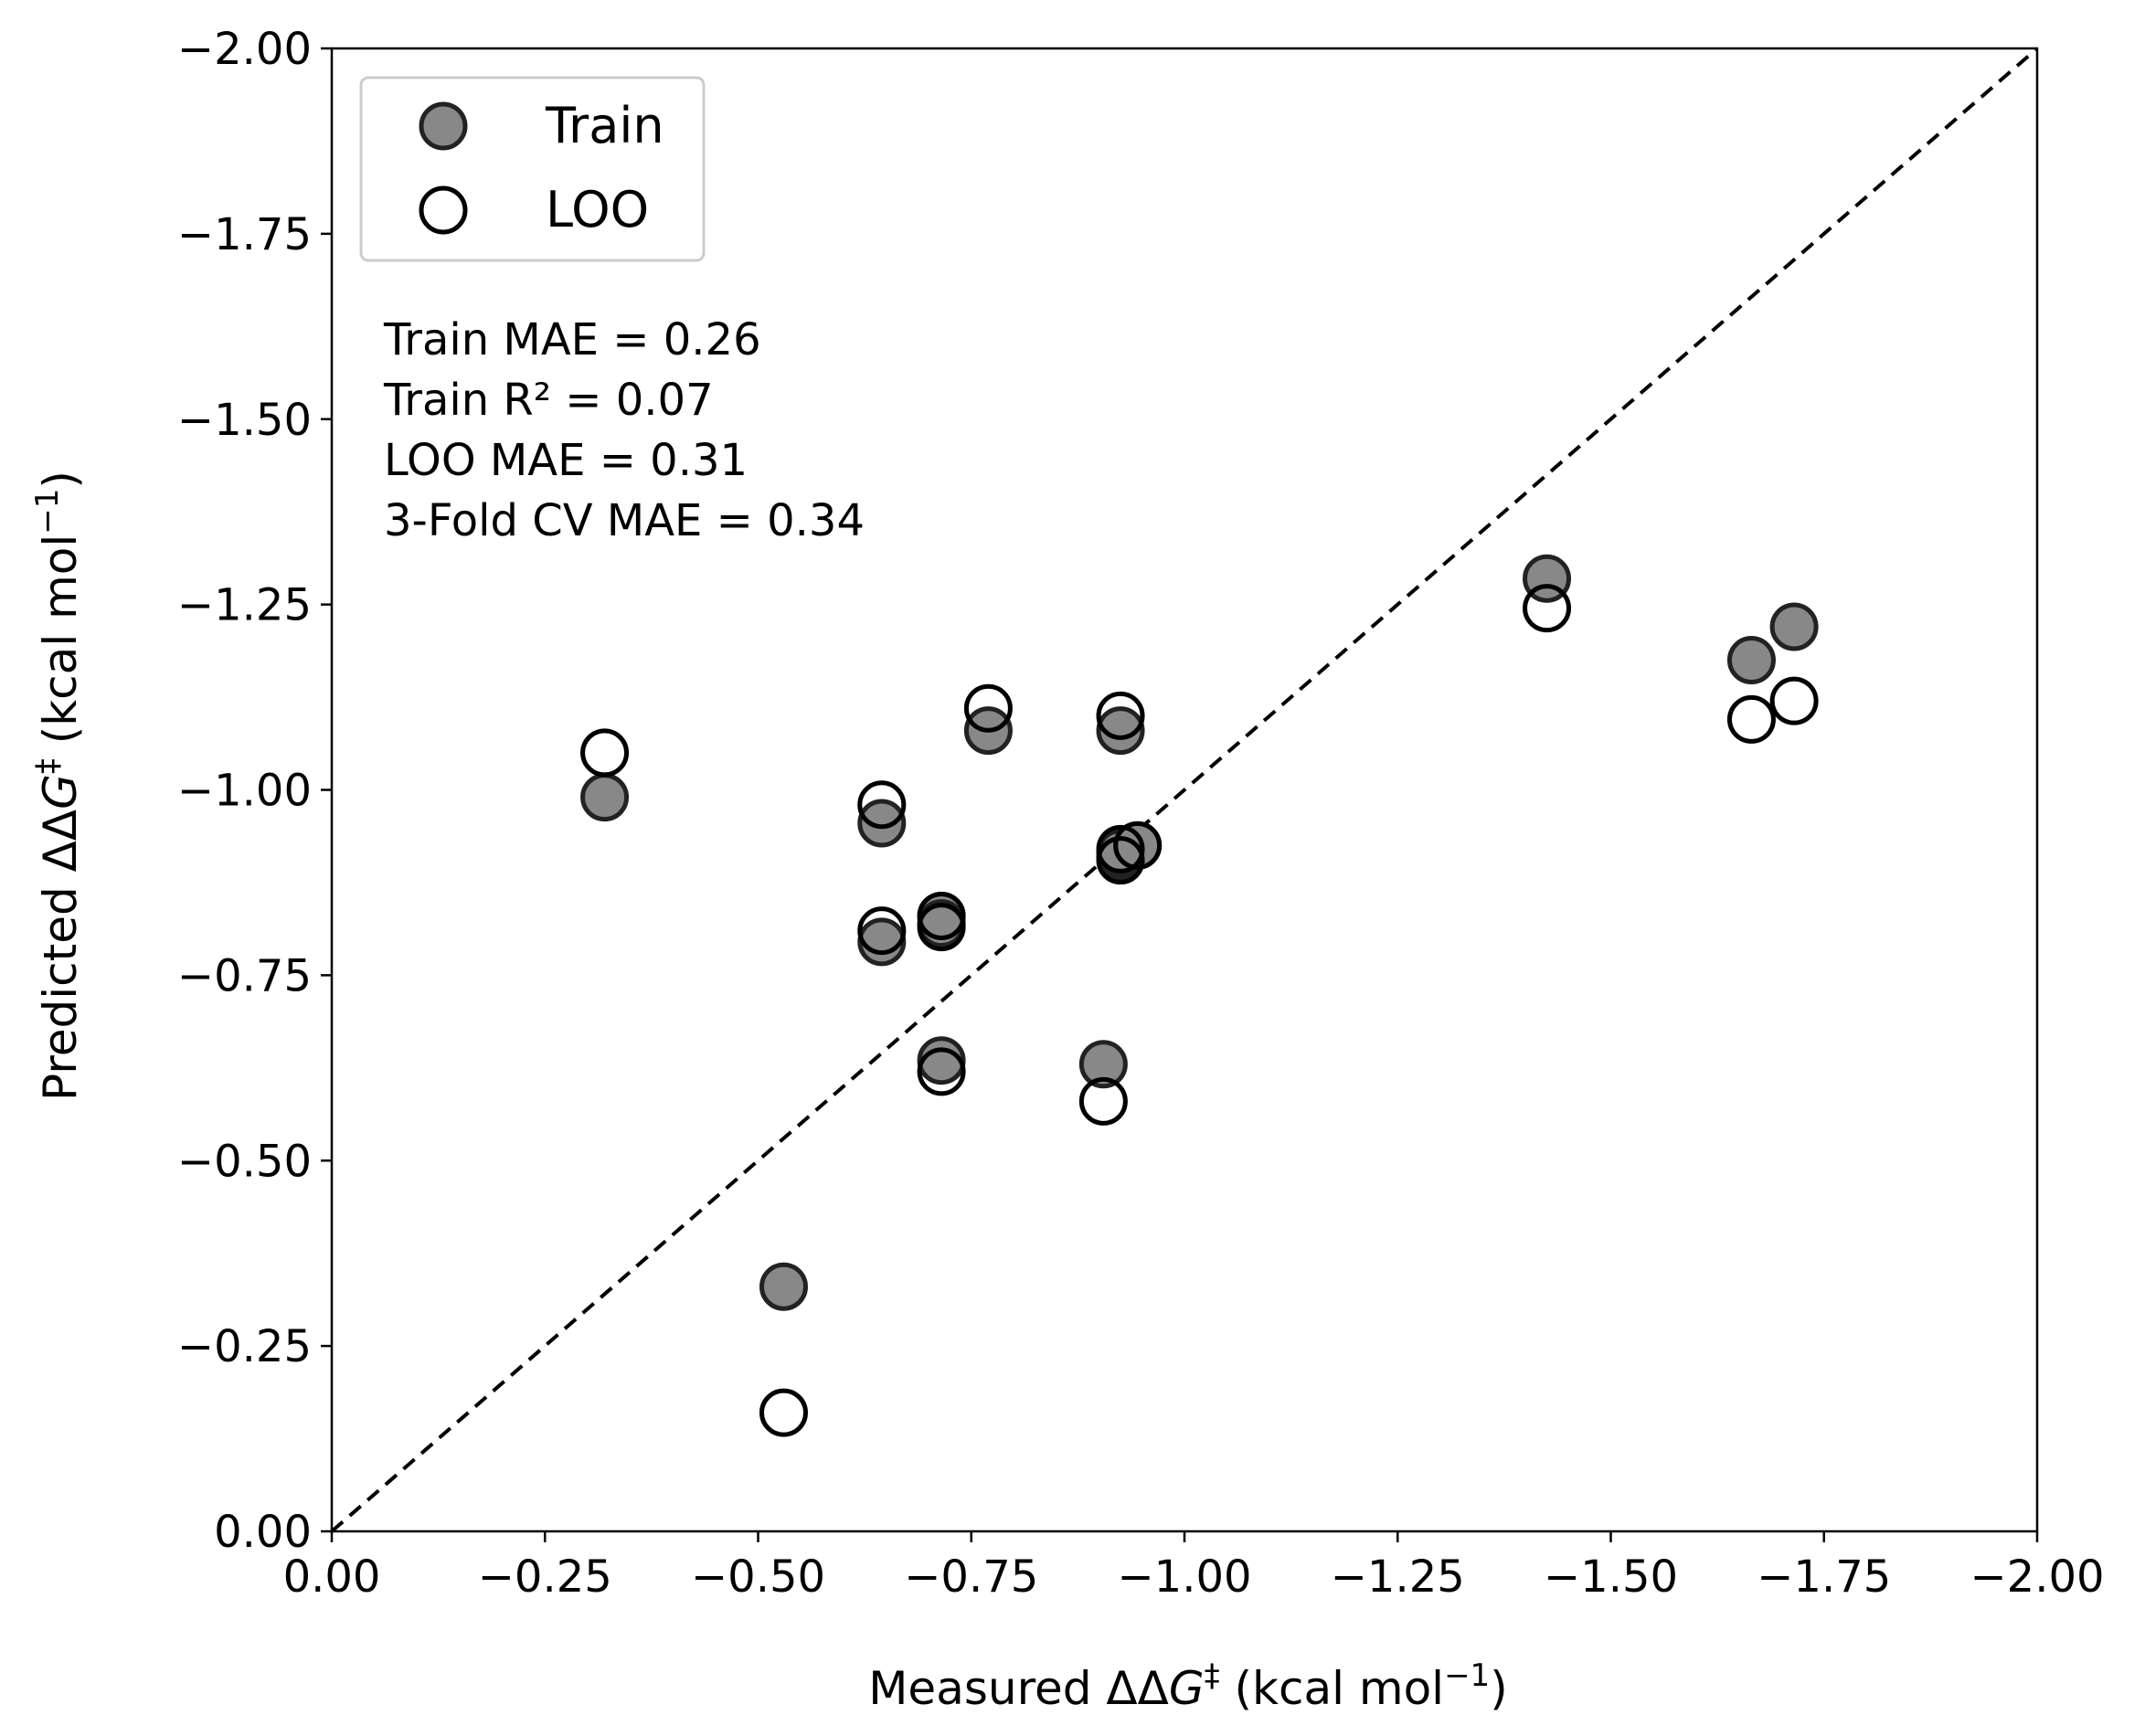 The height and width of the screenshot is (1736, 2145). I want to click on x-axis-title-unit-exp: −1, so click(1467, 1675).